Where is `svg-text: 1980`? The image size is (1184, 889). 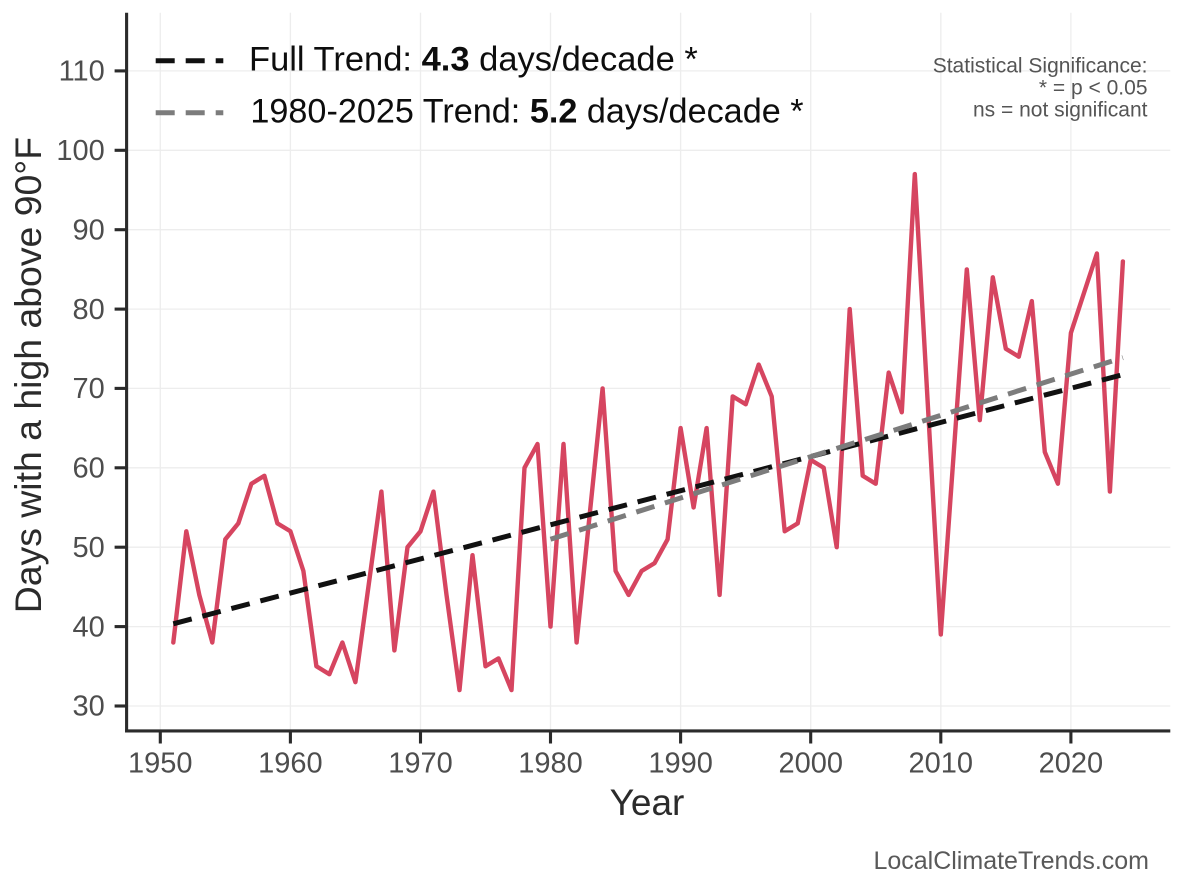
svg-text: 1980 is located at coordinates (550, 763).